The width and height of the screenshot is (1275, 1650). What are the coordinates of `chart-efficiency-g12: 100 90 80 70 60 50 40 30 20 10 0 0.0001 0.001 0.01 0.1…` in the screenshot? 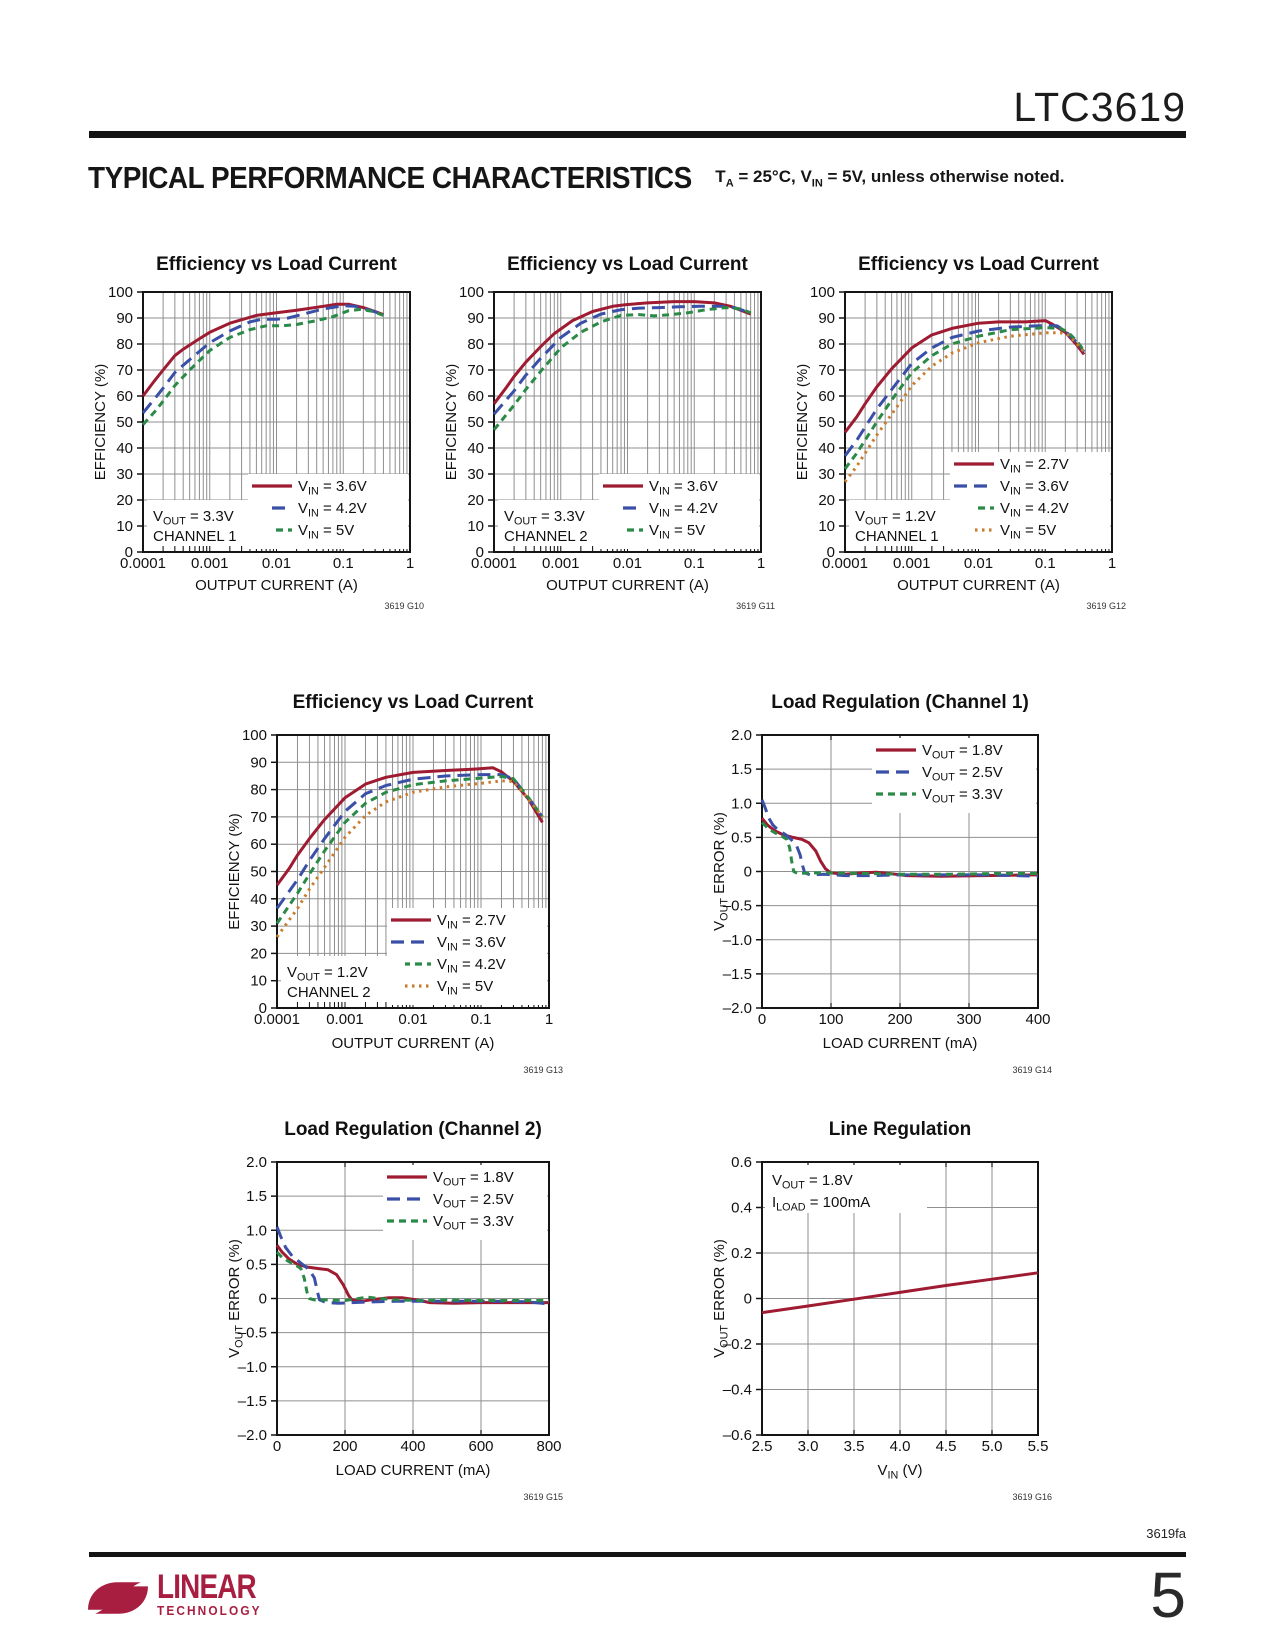 It's located at (970, 439).